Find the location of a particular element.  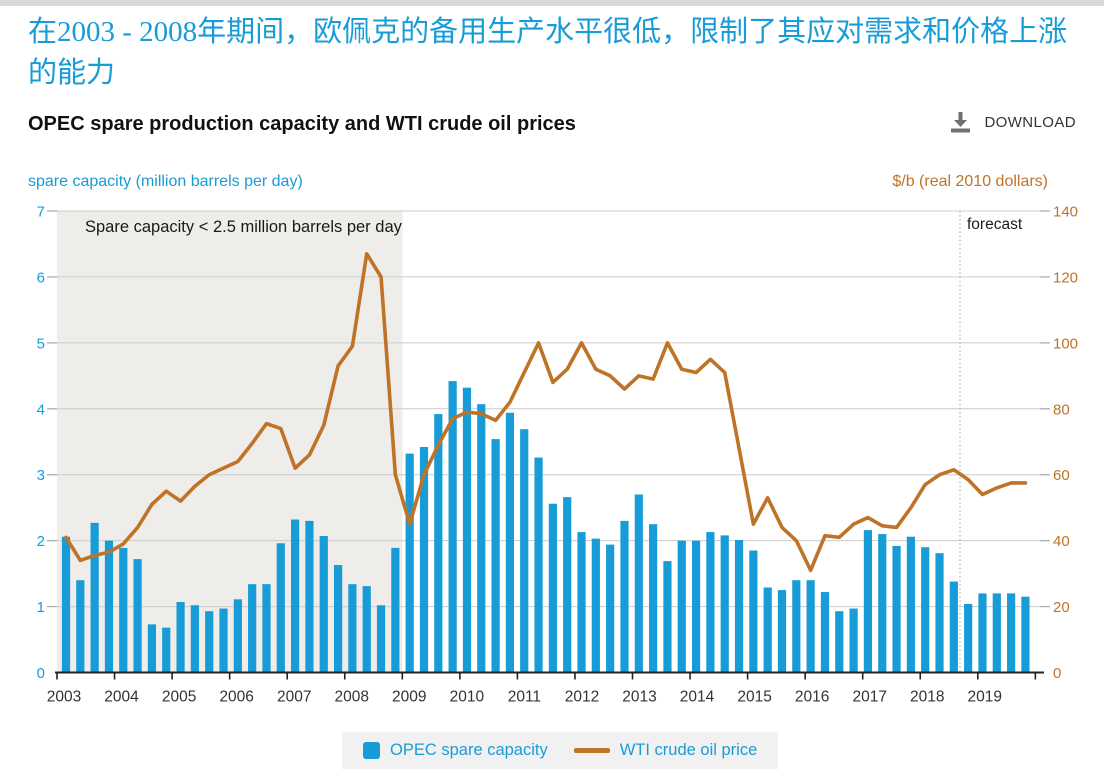

spare-capacity-bar-2014Q1 is located at coordinates (696, 606).